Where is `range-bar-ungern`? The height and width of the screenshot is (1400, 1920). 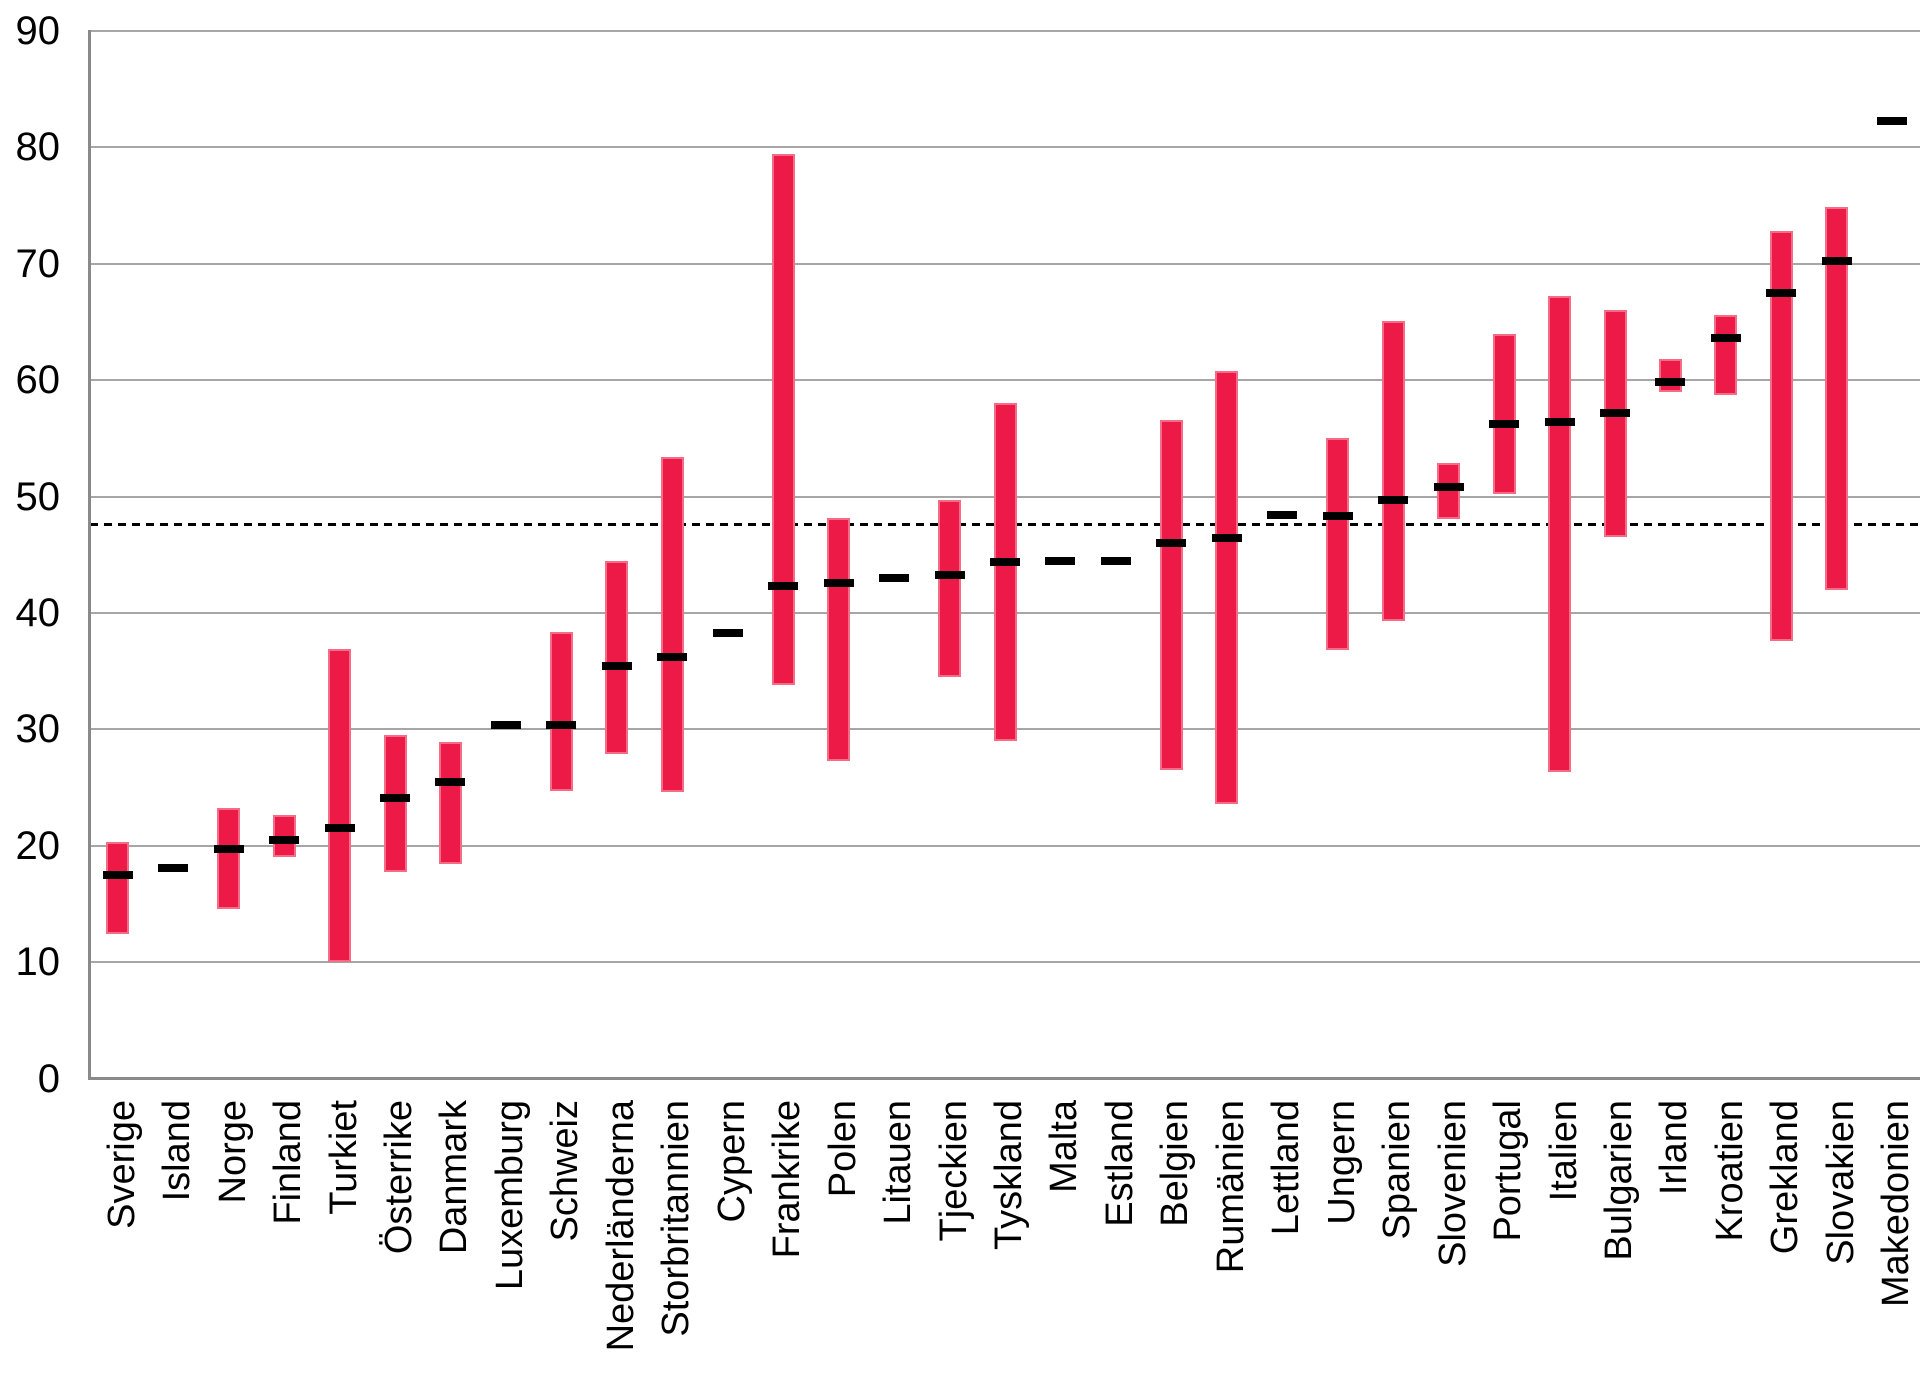 range-bar-ungern is located at coordinates (1338, 544).